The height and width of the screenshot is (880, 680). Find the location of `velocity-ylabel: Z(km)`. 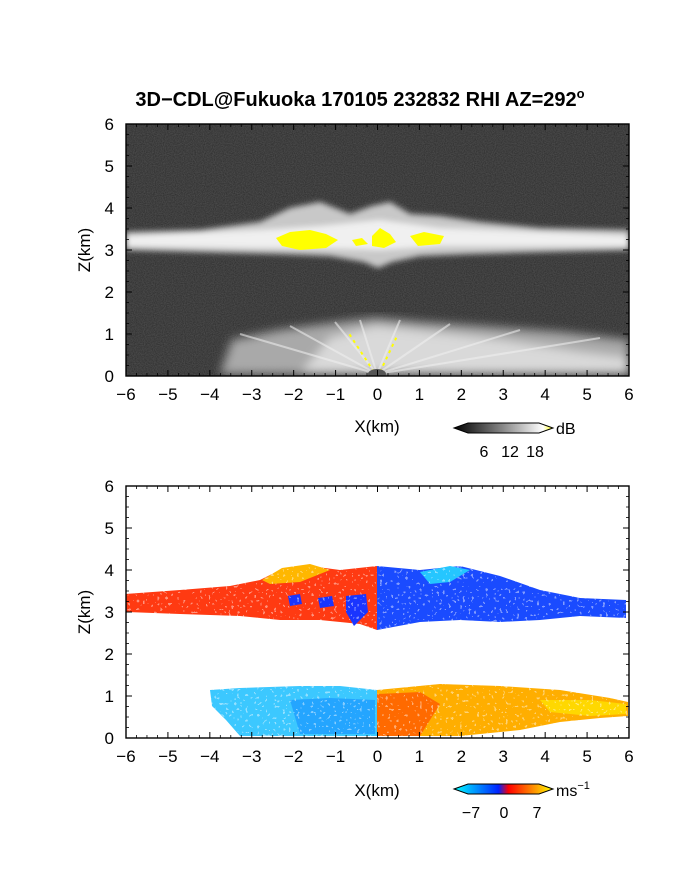

velocity-ylabel: Z(km) is located at coordinates (84, 612).